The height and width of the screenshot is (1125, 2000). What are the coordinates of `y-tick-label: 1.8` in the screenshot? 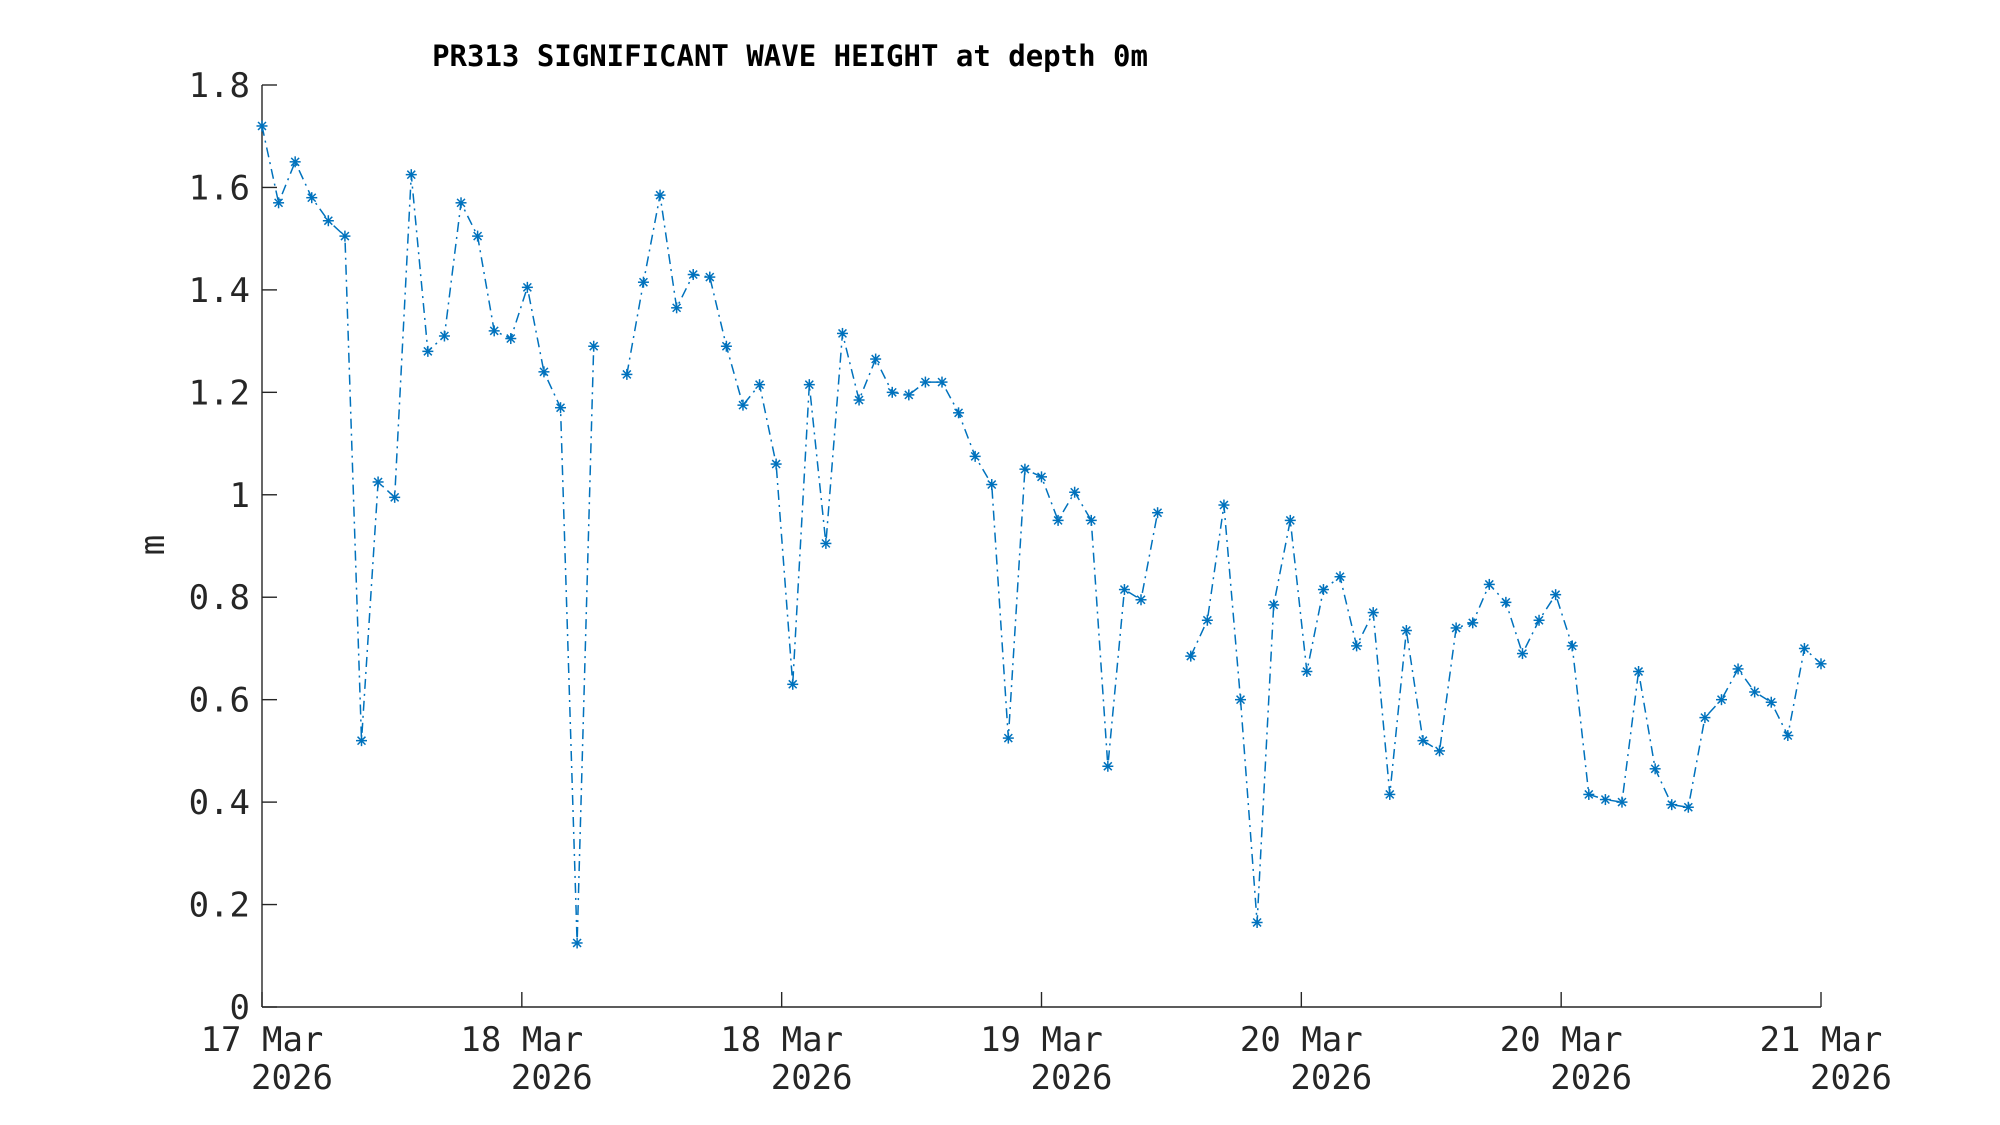 It's located at (219, 86).